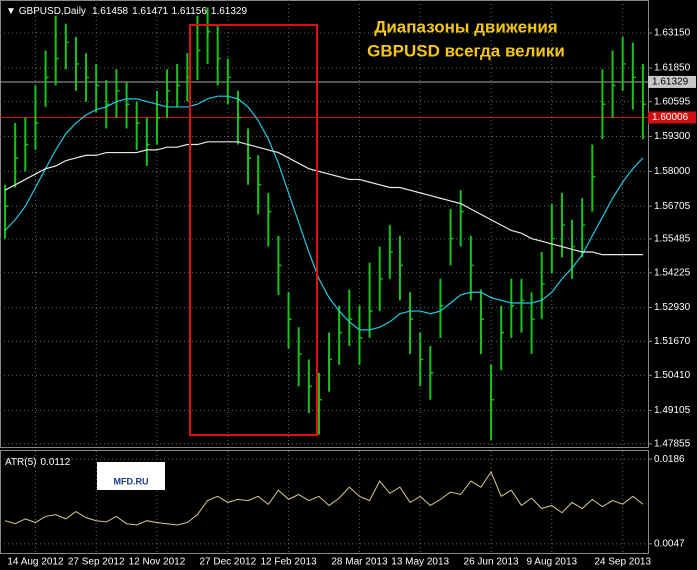 The height and width of the screenshot is (570, 697). I want to click on x-tick-label: 14 Aug 2012, so click(35, 562).